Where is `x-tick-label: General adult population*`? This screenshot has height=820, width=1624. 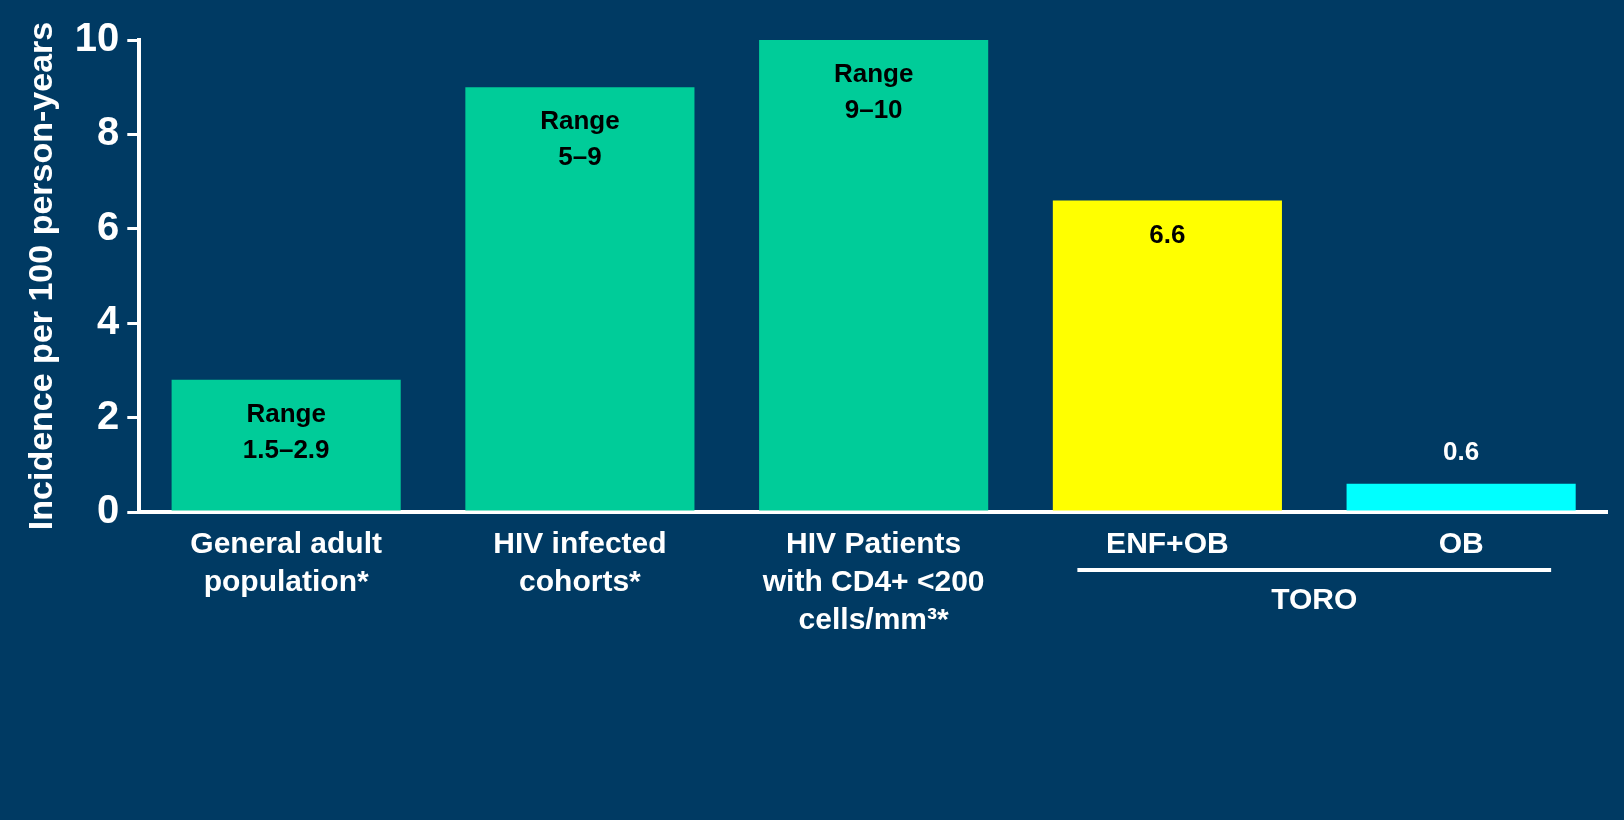 x-tick-label: General adult population* is located at coordinates (286, 562).